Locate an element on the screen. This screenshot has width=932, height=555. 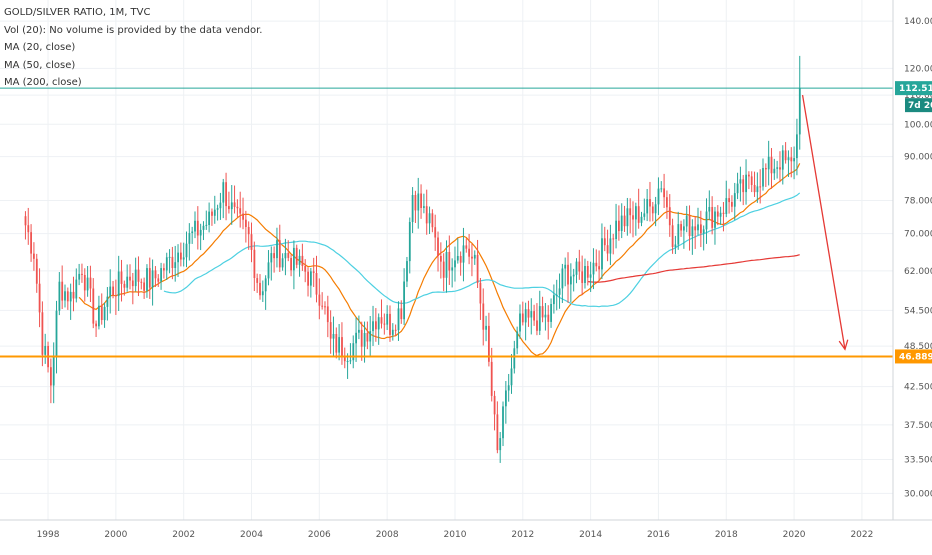
y-tick-label: 100.000 is located at coordinates (918, 125).